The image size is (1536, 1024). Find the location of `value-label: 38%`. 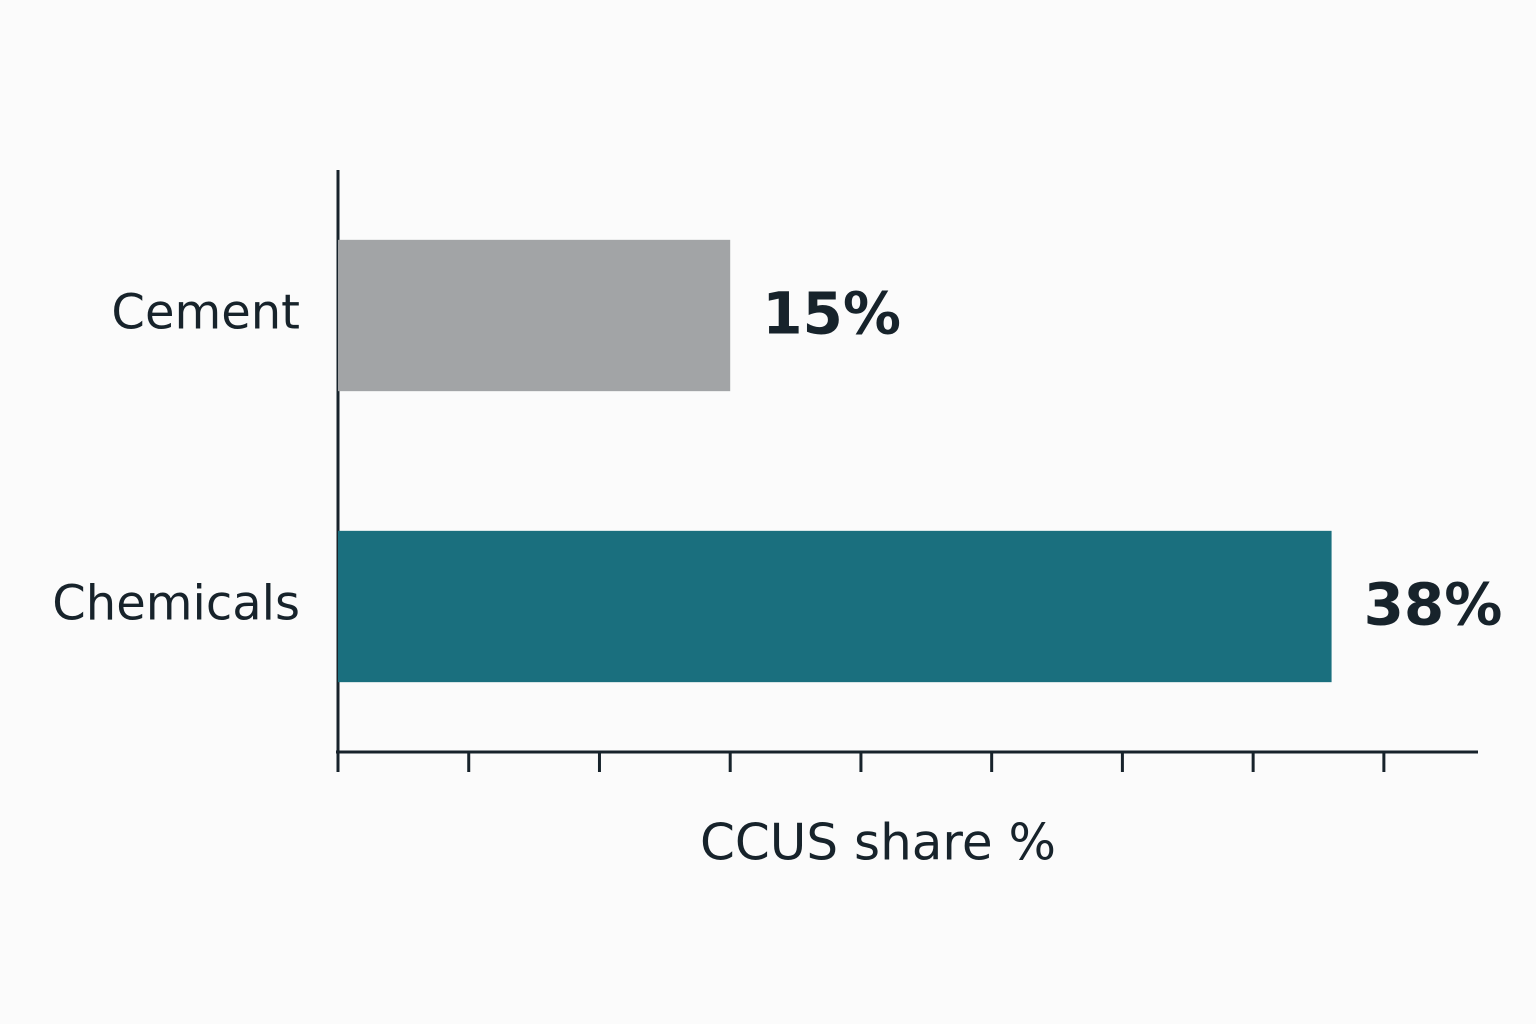

value-label: 38% is located at coordinates (1433, 605).